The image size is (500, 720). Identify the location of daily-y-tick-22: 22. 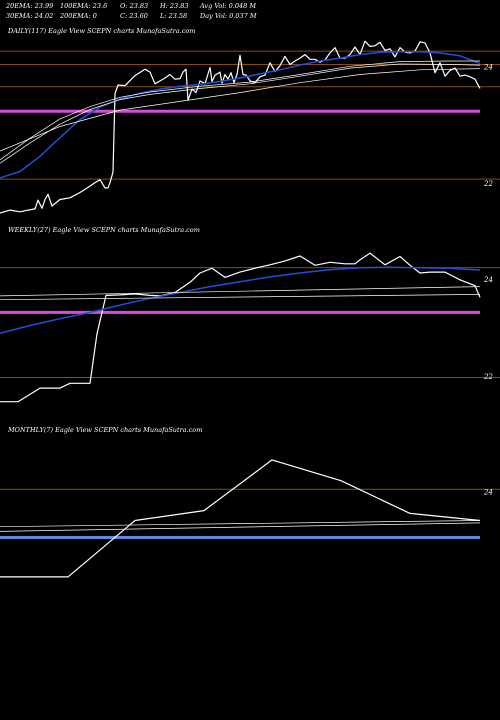
(488, 184).